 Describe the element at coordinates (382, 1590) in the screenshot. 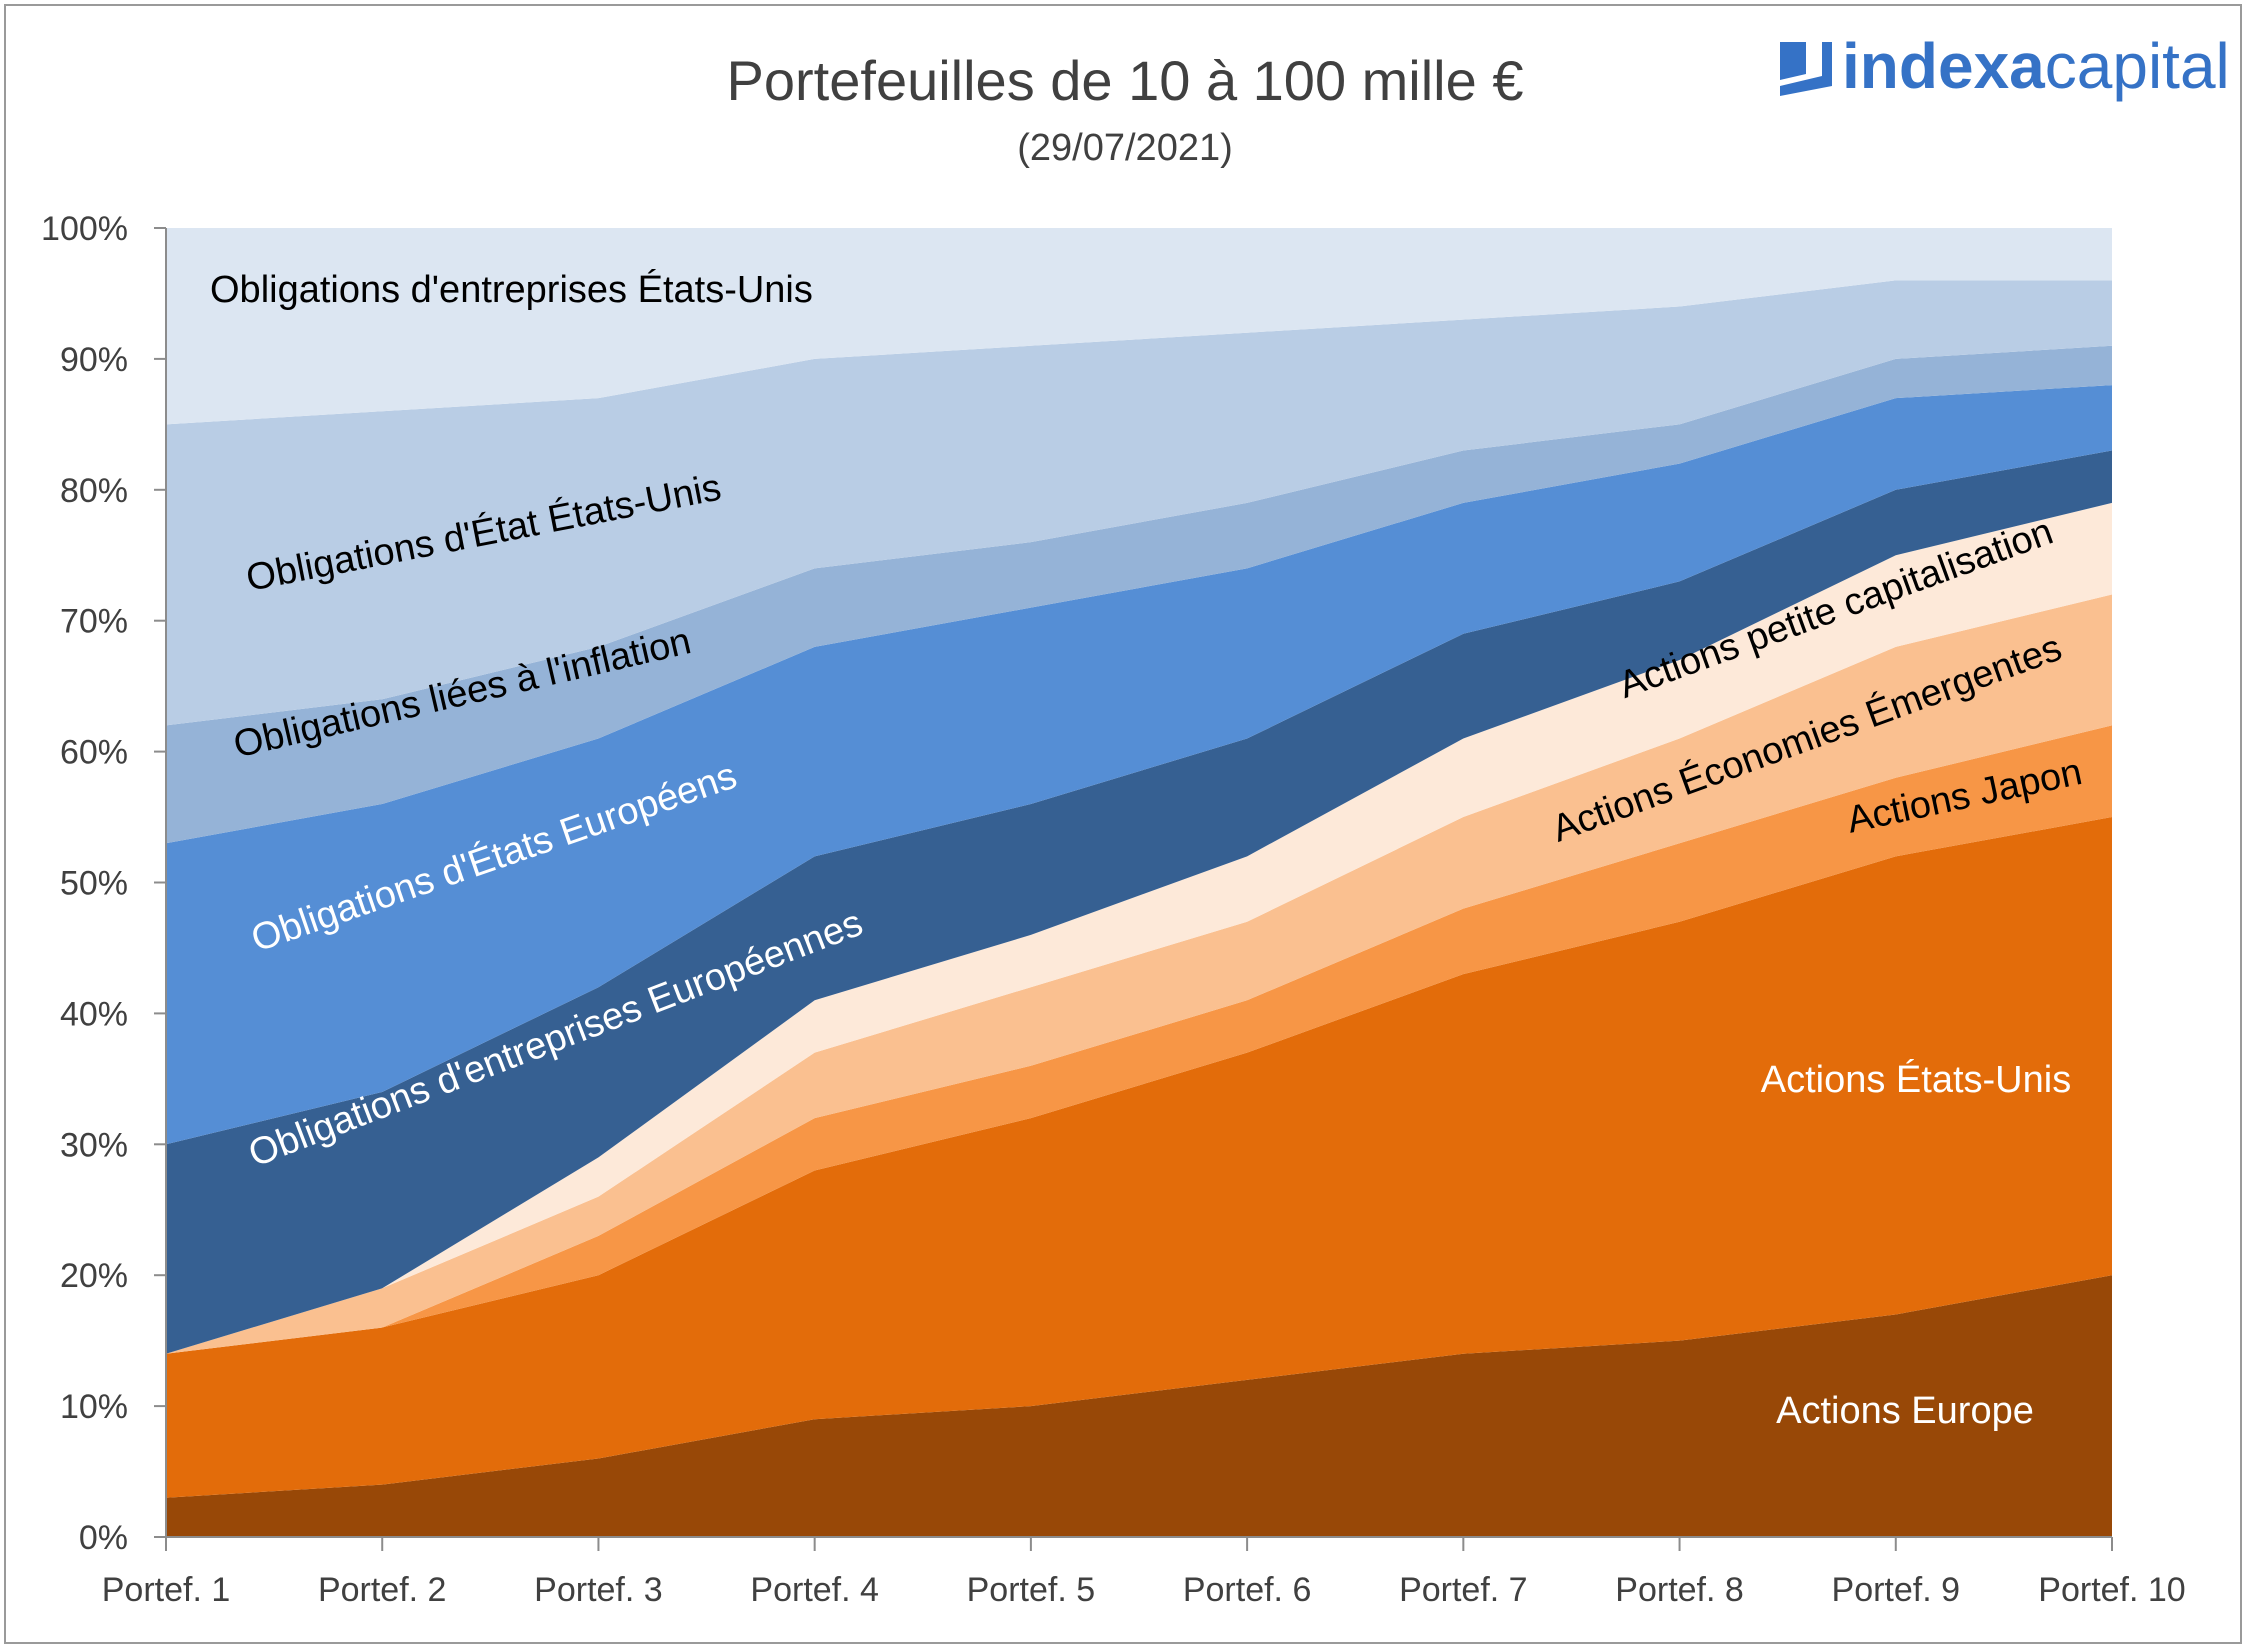

I see `x-tick-label: Portef. 2` at that location.